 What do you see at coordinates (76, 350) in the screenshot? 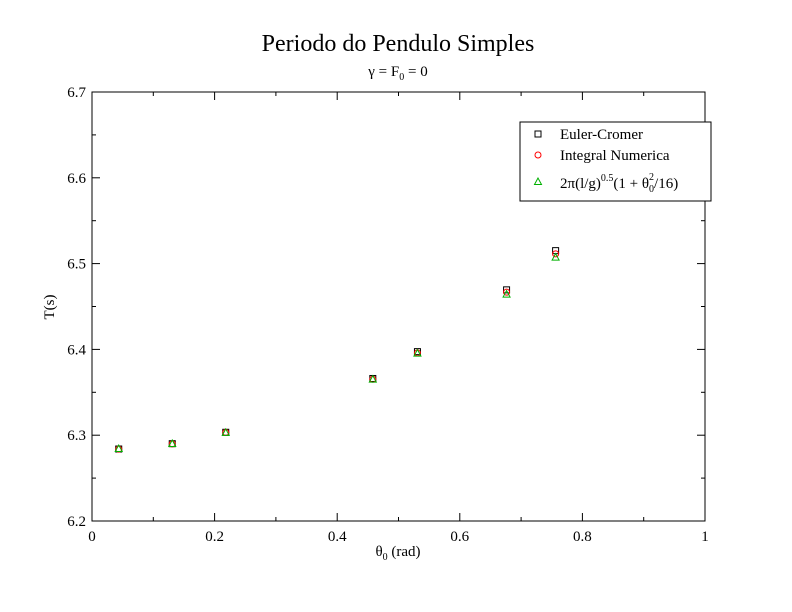
I see `y-tick-label: 6.4` at bounding box center [76, 350].